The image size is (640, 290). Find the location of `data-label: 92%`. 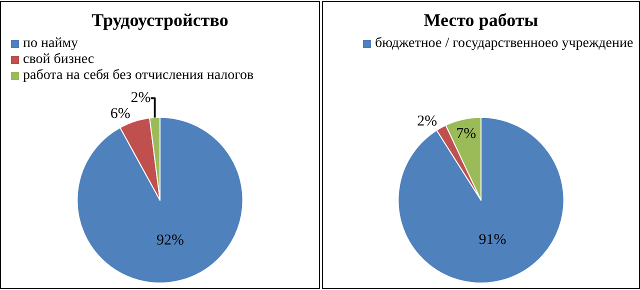

data-label: 92% is located at coordinates (170, 240).